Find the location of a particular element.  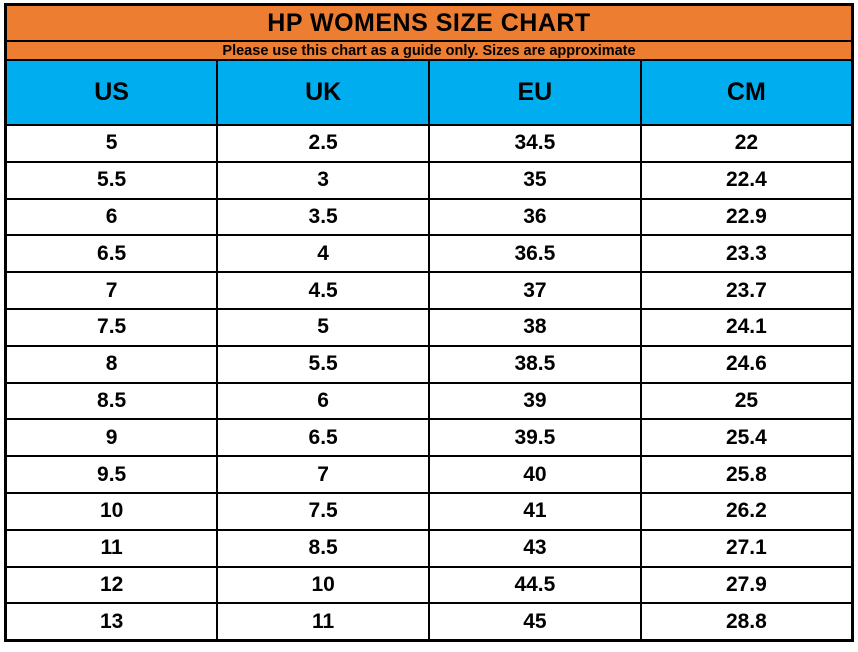

table-cell: 35 is located at coordinates (535, 180).